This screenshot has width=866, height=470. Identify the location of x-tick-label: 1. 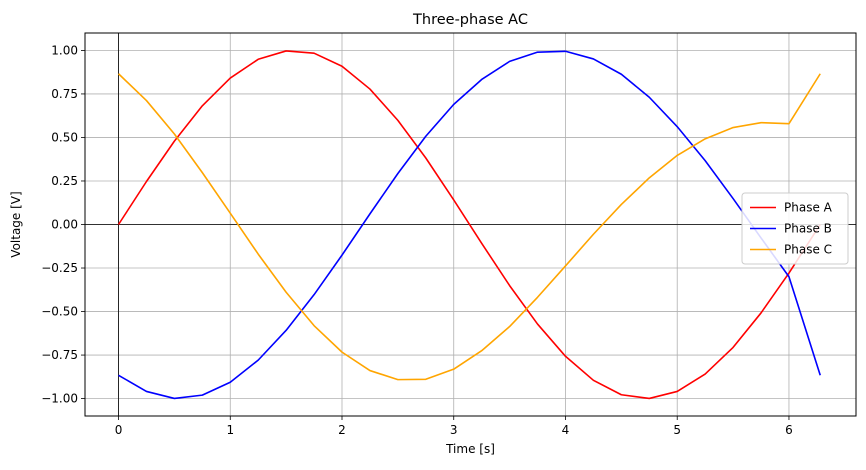
(230, 430).